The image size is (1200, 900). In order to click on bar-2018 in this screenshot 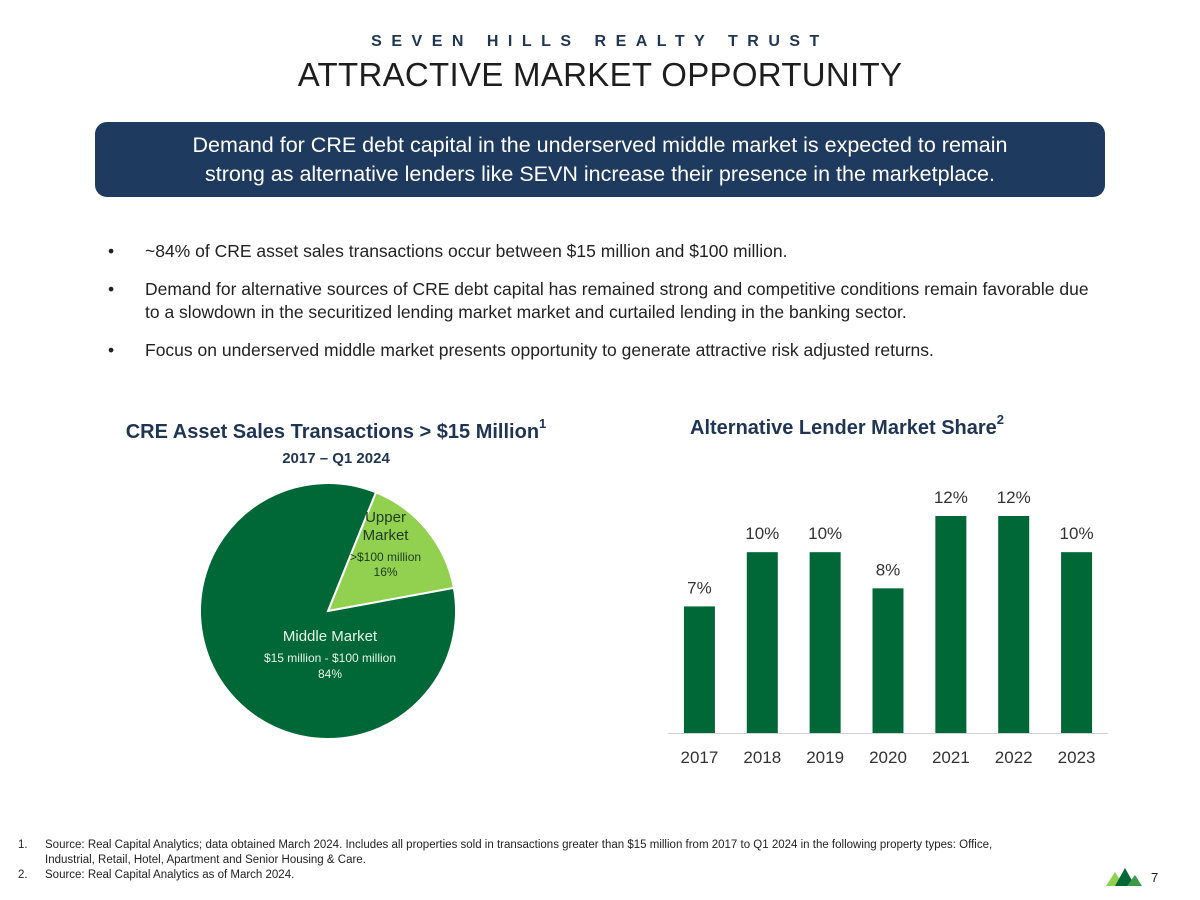, I will do `click(762, 642)`.